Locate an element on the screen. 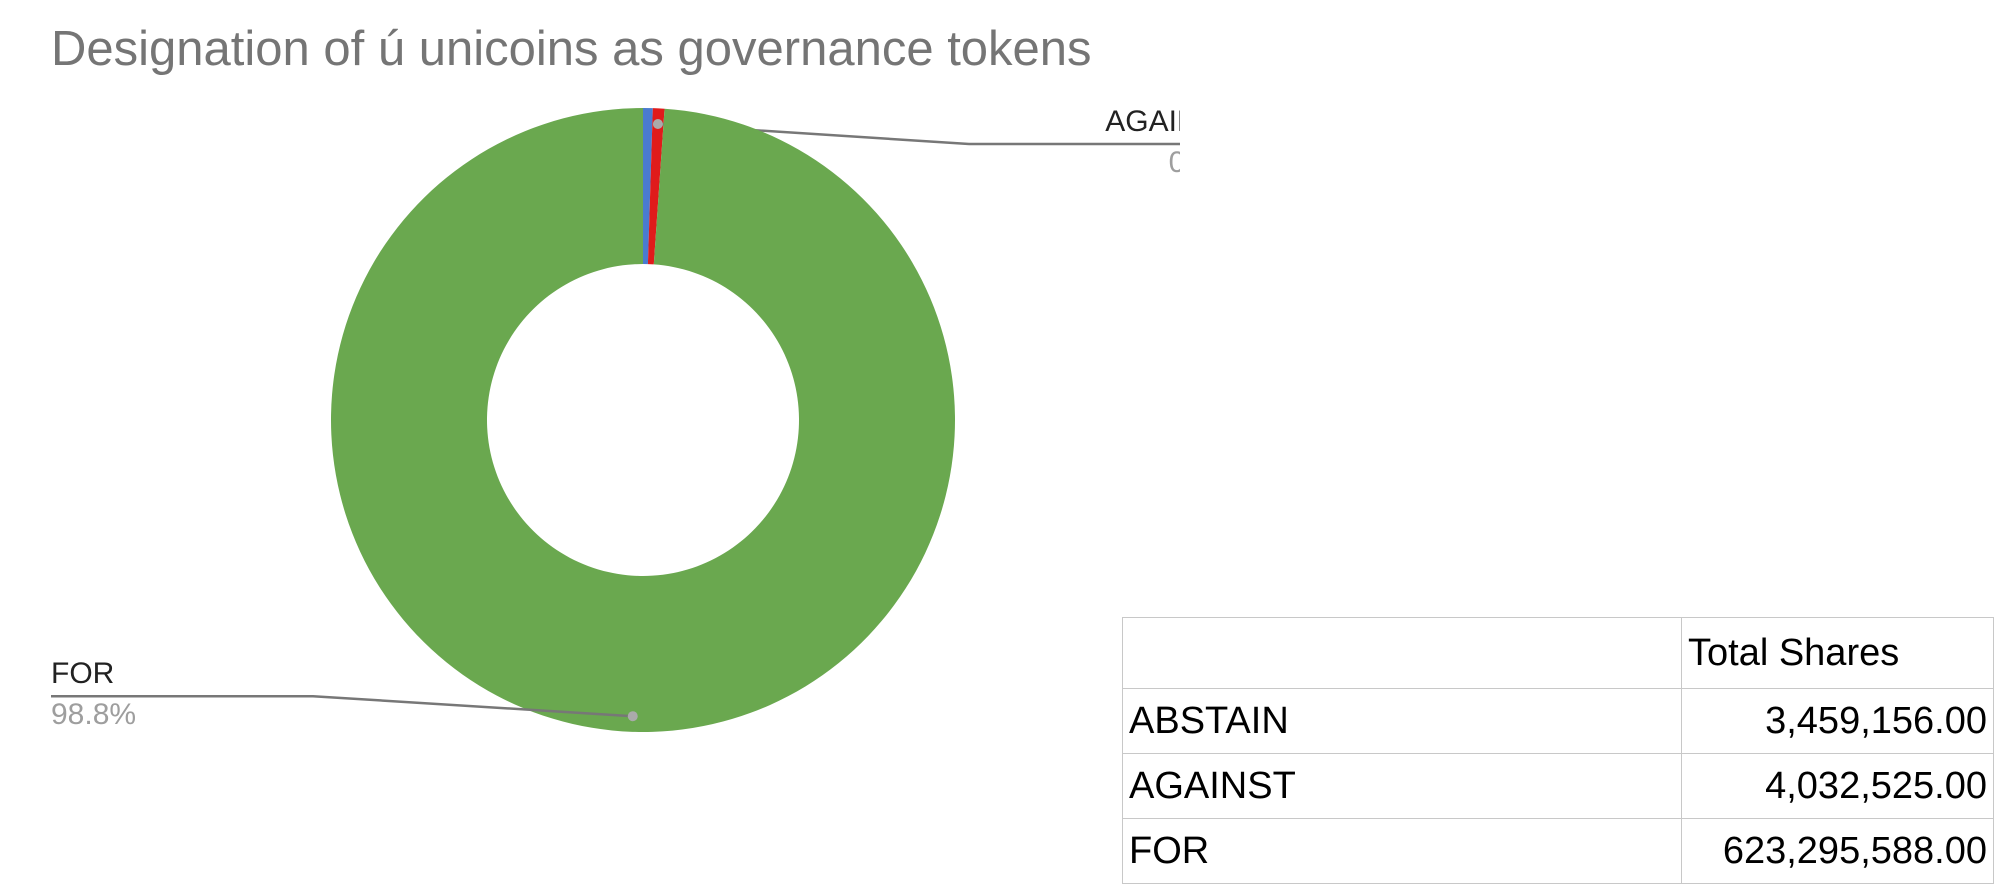  cell: 4,032,525.00 is located at coordinates (1837, 786).